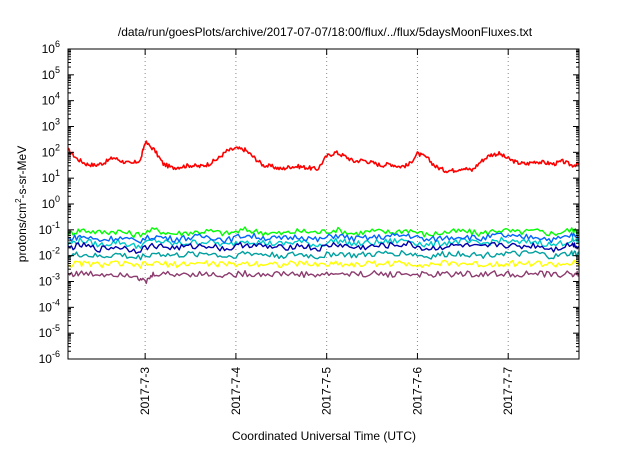 The height and width of the screenshot is (453, 640). I want to click on y-tick-label: 10⁻¹, so click(49, 228).